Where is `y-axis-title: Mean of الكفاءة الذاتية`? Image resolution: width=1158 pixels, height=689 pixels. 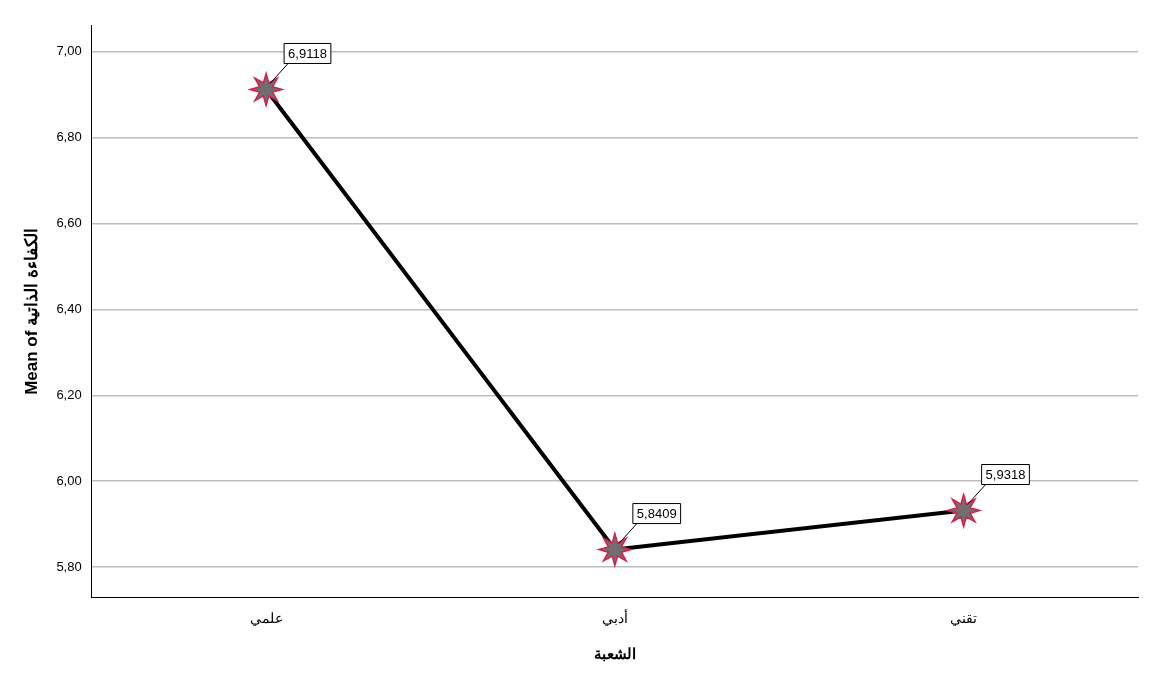 y-axis-title: Mean of الكفاءة الذاتية is located at coordinates (31, 311).